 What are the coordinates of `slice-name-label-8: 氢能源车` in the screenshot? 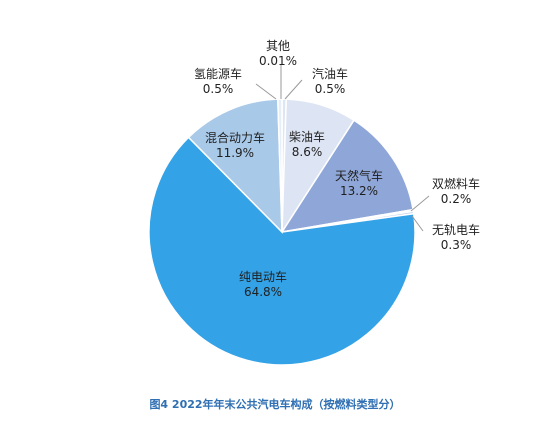 It's located at (218, 73).